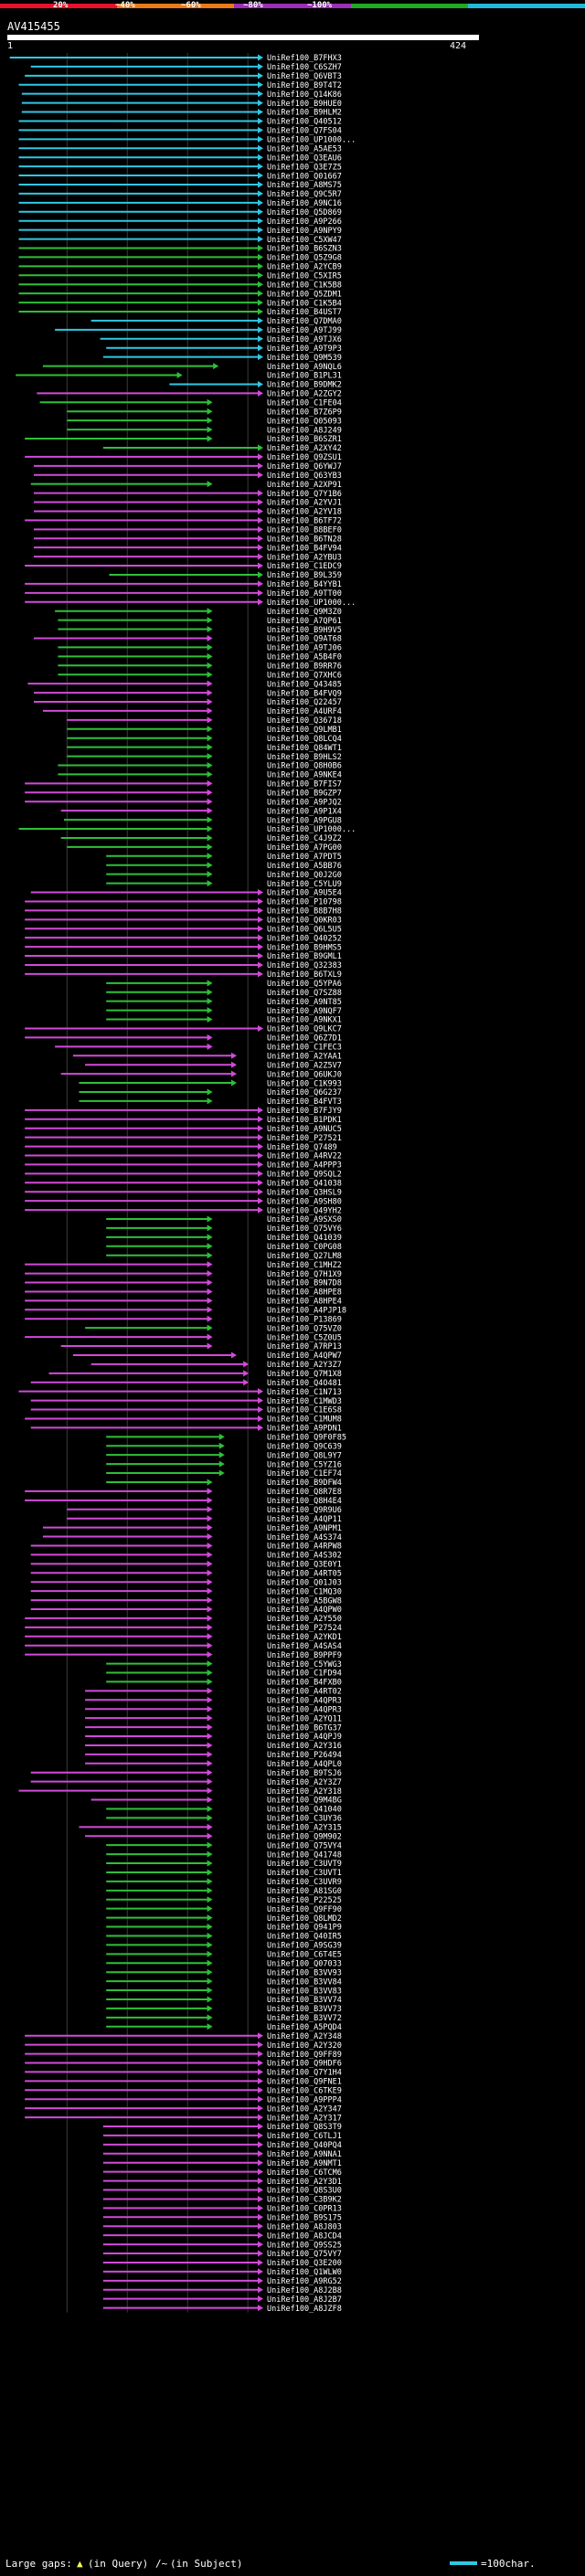  What do you see at coordinates (304, 1410) in the screenshot?
I see `hit-label: UniRef100_C1E6S8` at bounding box center [304, 1410].